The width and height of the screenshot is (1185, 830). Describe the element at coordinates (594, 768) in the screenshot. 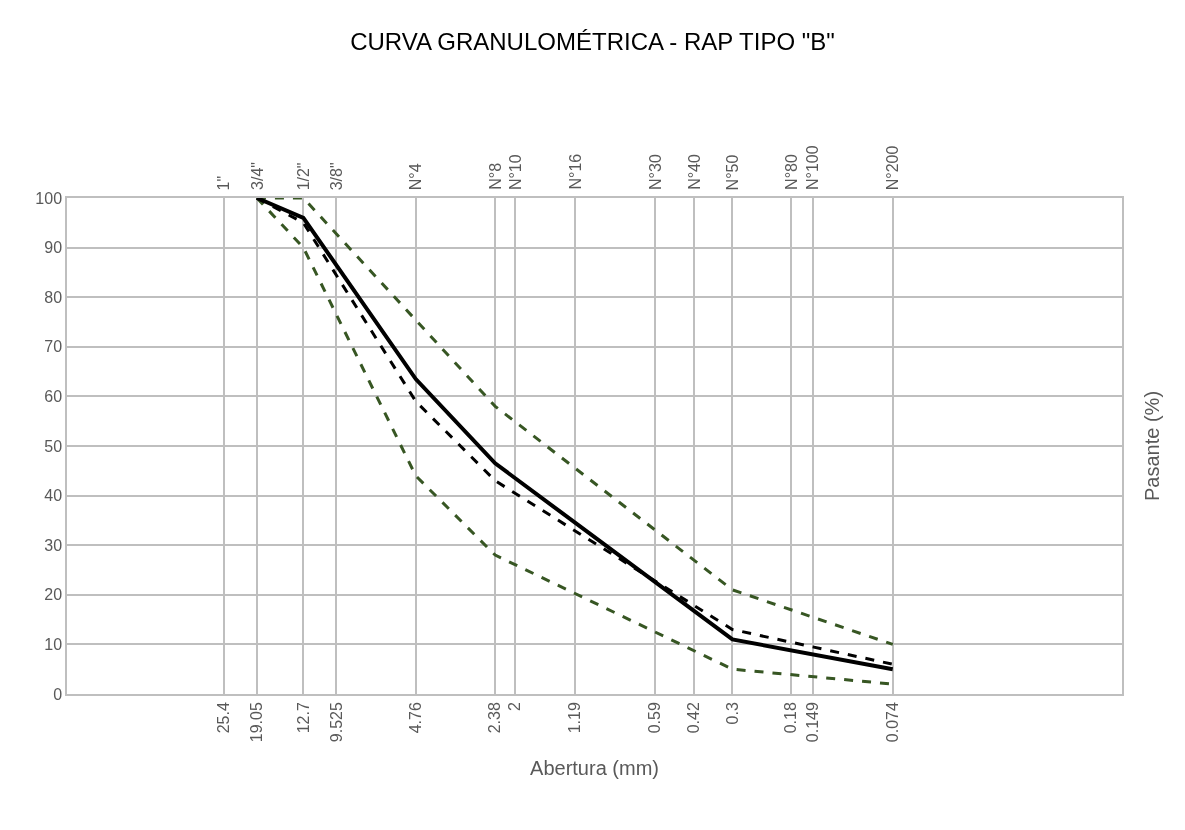

I see `x-axis-title: Abertura (mm)` at that location.